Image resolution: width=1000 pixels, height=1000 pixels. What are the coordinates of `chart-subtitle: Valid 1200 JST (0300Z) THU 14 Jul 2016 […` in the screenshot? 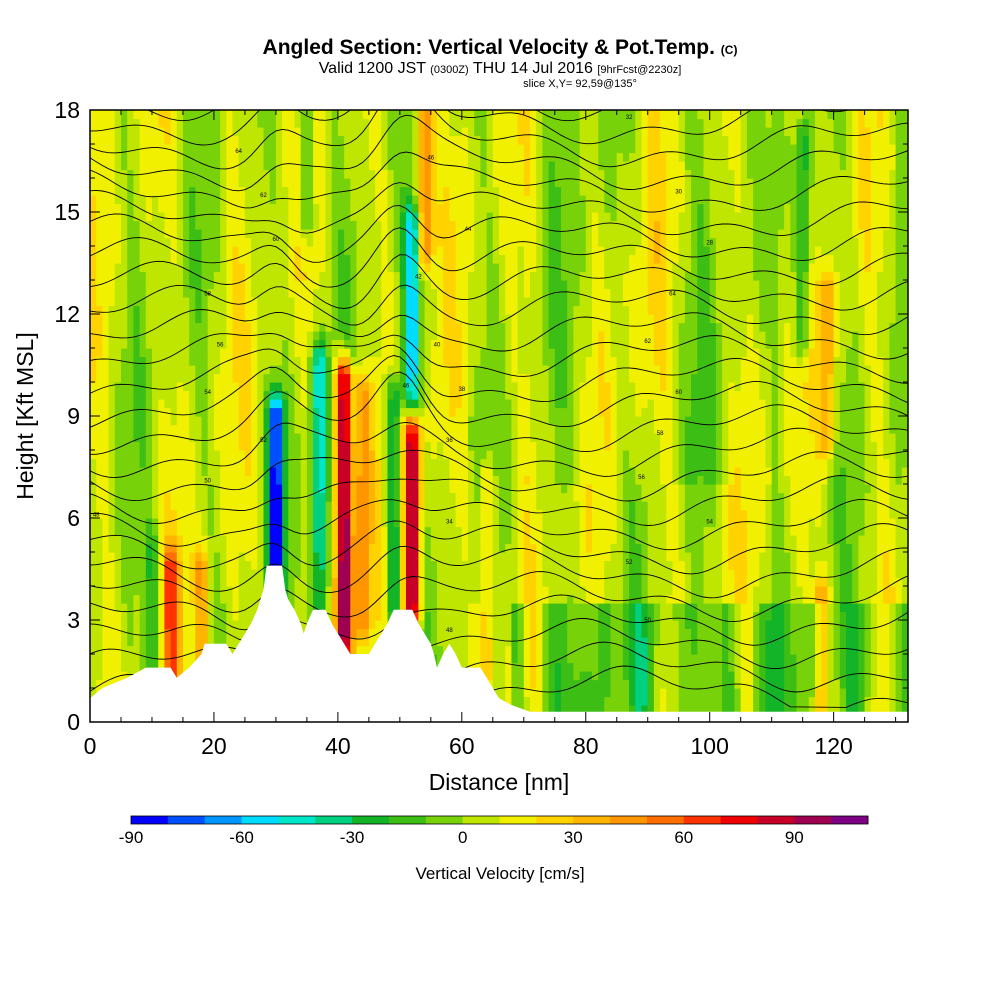 It's located at (500, 69).